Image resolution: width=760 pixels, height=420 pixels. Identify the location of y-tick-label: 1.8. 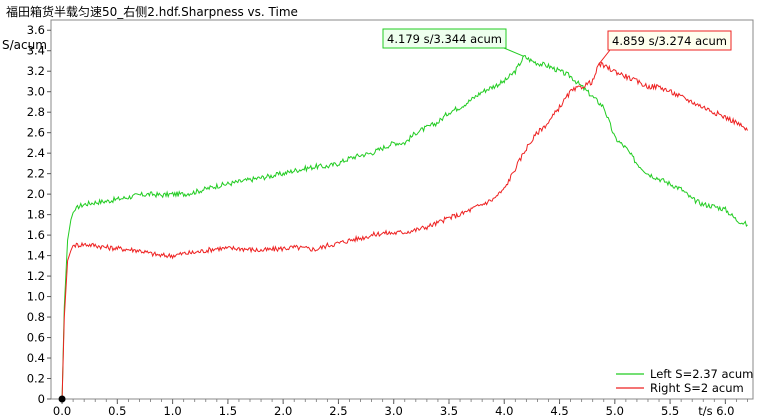
(36, 215).